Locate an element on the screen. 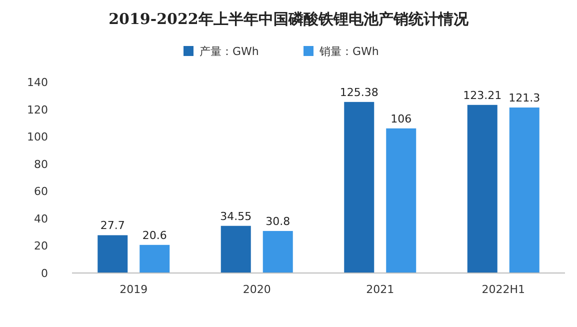  y-tick-label: 40 is located at coordinates (41, 219).